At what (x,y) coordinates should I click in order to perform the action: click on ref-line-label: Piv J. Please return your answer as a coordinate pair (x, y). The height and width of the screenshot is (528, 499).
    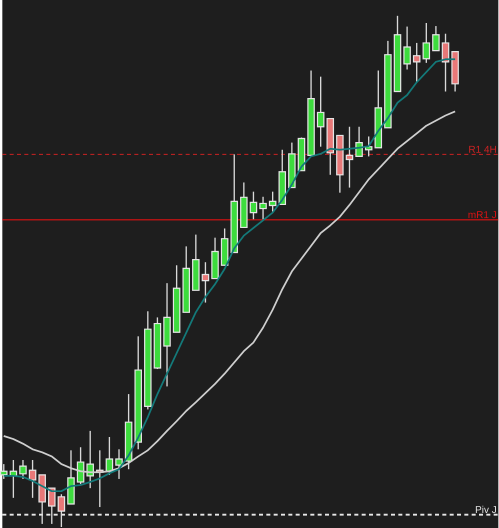
    Looking at the image, I should click on (486, 510).